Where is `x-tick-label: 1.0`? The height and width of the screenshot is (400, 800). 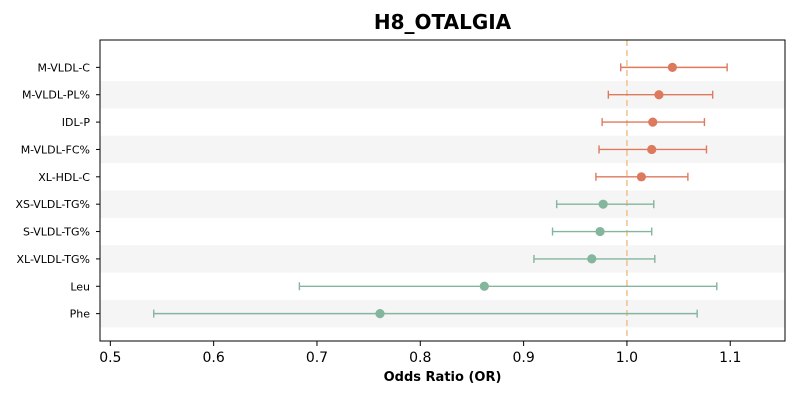
x-tick-label: 1.0 is located at coordinates (627, 358).